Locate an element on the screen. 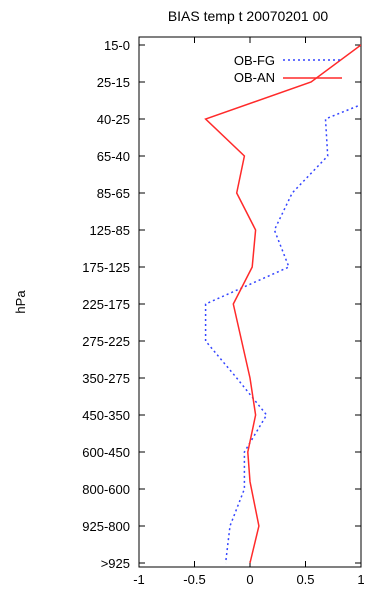  x-tick-label: 0 is located at coordinates (249, 579).